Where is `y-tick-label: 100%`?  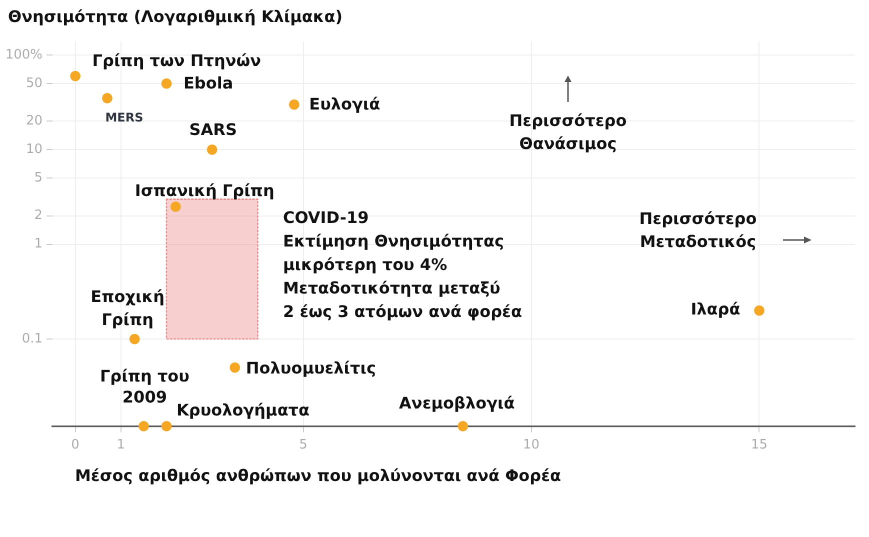 y-tick-label: 100% is located at coordinates (23, 54).